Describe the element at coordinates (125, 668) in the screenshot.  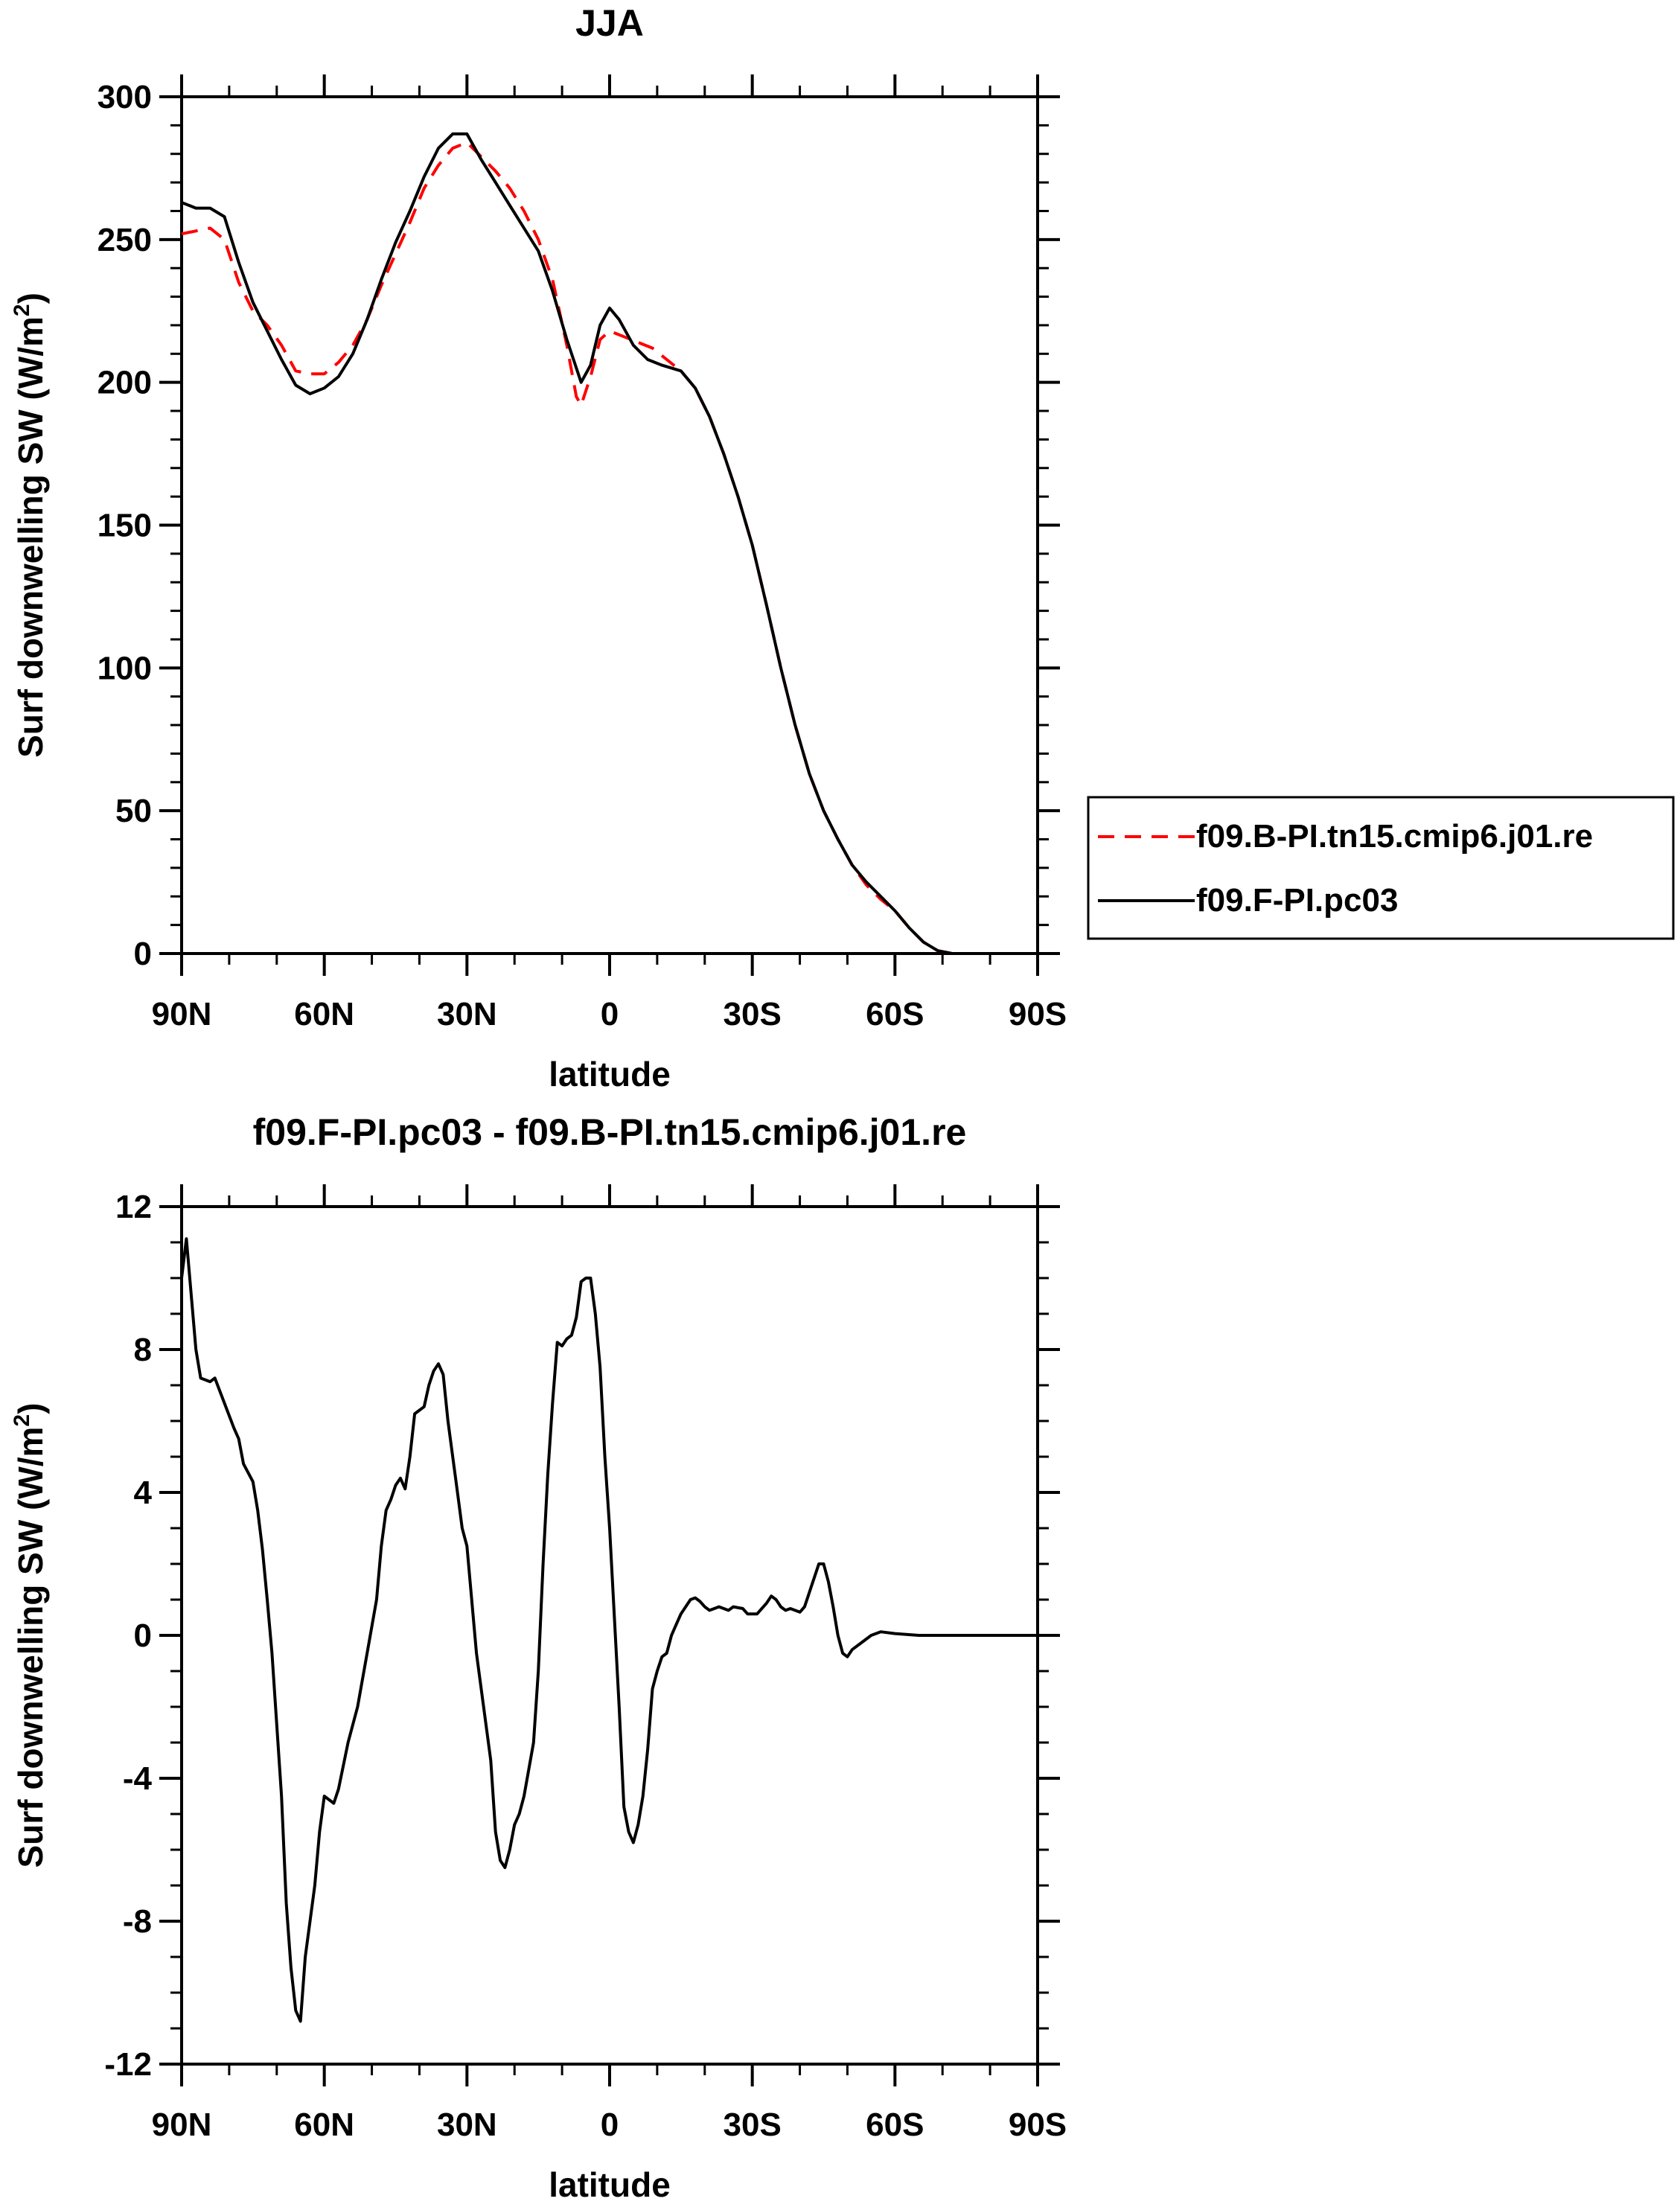
I see `top-y-tick-label: 100` at that location.